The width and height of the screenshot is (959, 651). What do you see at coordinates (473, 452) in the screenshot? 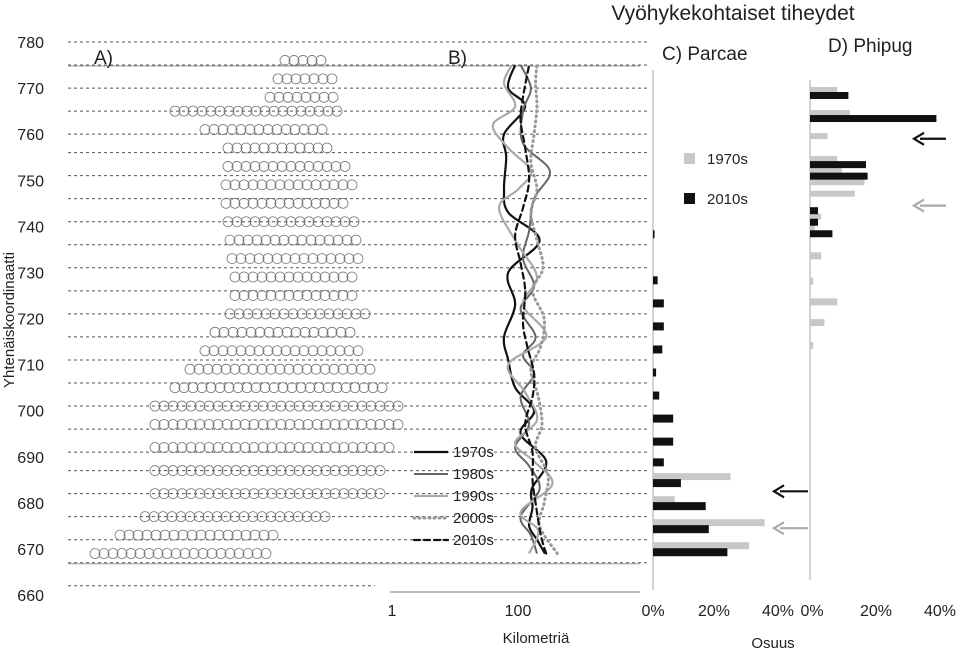
I see `legend-label-1970s: 1970s` at bounding box center [473, 452].